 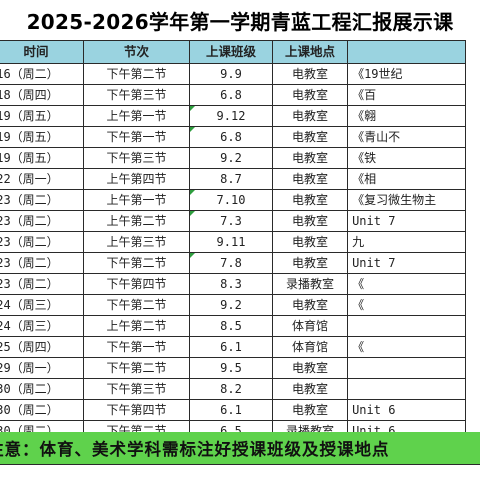 What do you see at coordinates (310, 52) in the screenshot?
I see `header-place: 上课地点` at bounding box center [310, 52].